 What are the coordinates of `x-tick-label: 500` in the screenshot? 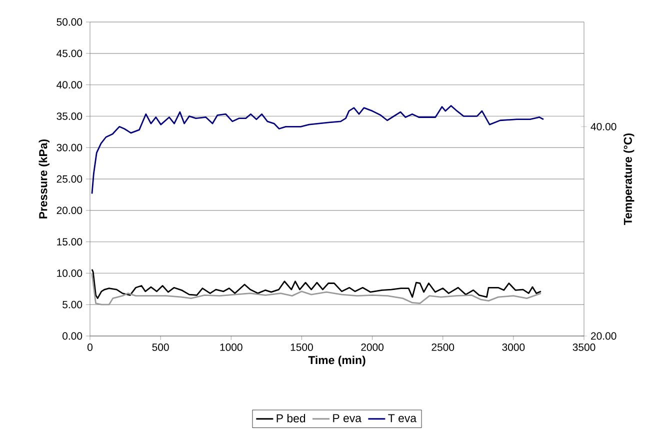 It's located at (160, 347).